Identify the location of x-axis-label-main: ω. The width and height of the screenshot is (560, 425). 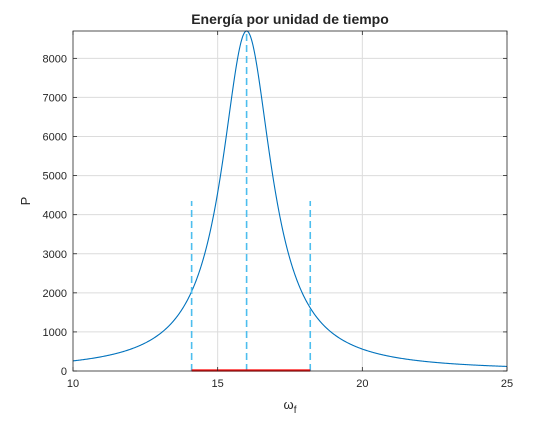
(289, 404).